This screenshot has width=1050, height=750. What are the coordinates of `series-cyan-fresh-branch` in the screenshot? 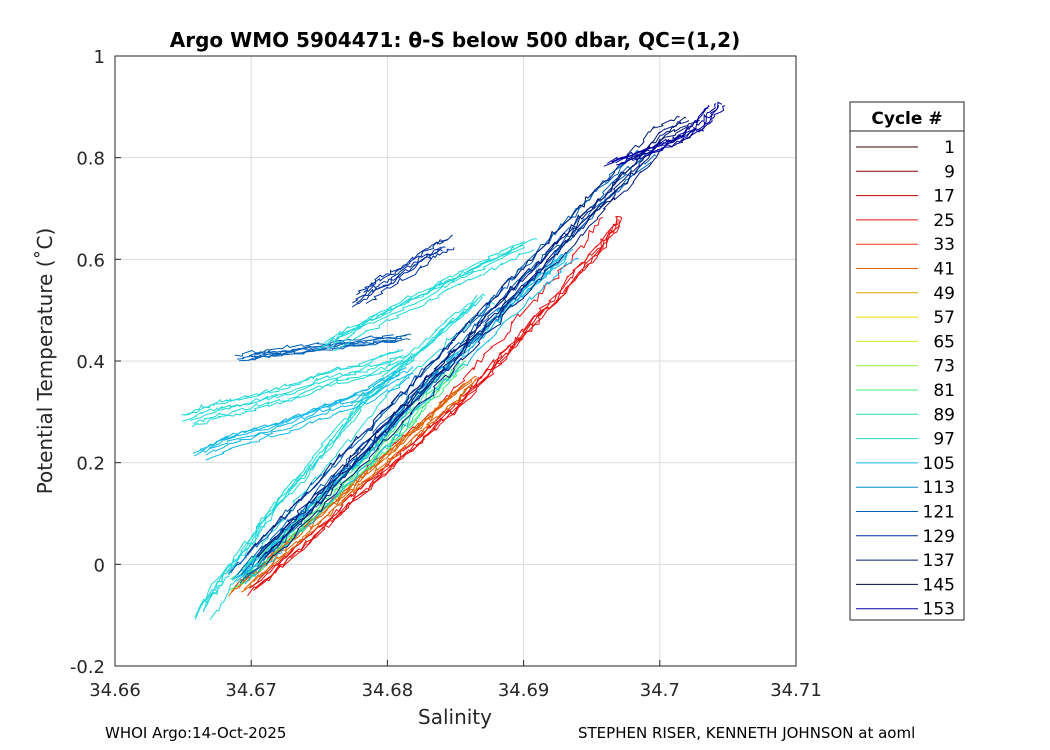 It's located at (297, 388).